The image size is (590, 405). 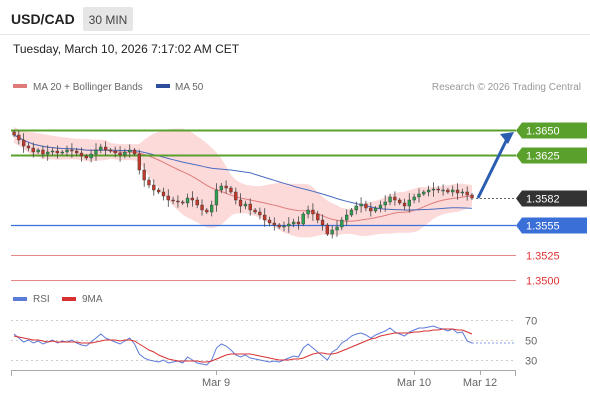 What do you see at coordinates (20, 299) in the screenshot?
I see `rsi-legend-swatch` at bounding box center [20, 299].